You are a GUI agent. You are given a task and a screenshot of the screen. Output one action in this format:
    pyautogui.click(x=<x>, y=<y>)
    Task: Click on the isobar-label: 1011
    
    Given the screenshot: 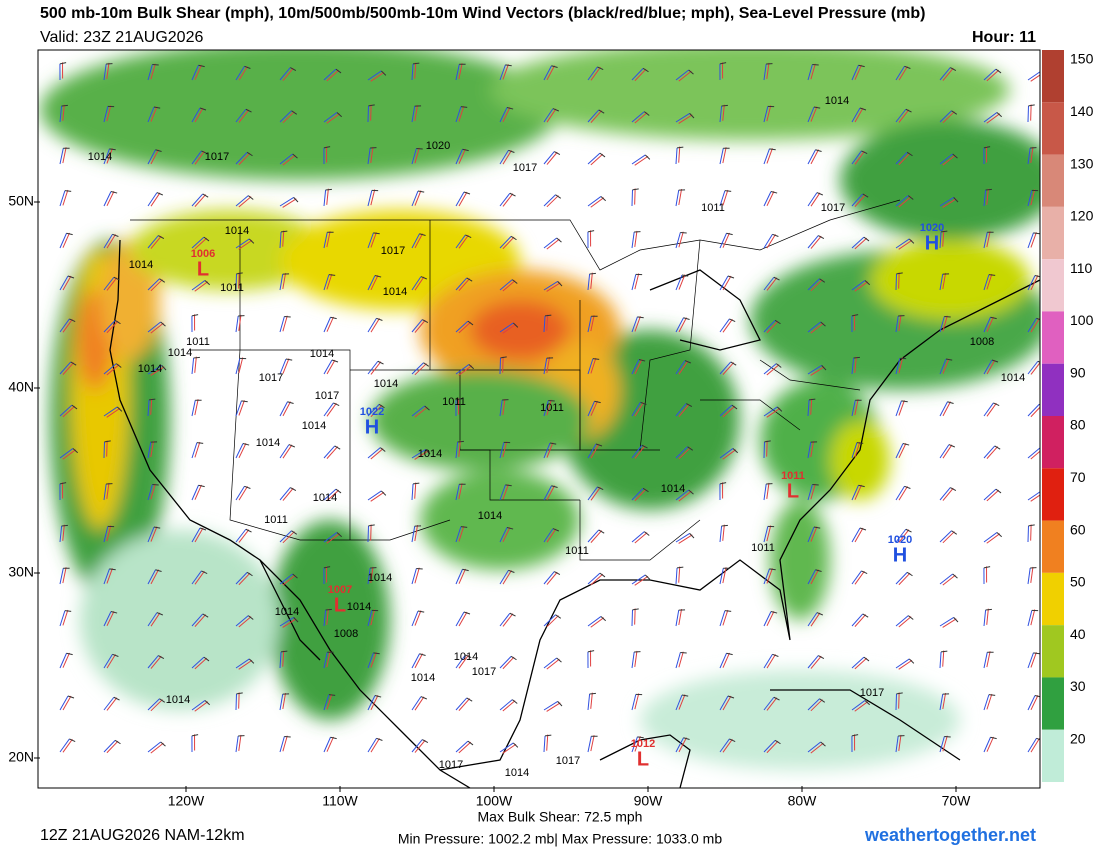 What is the action you would take?
    pyautogui.click(x=763, y=548)
    